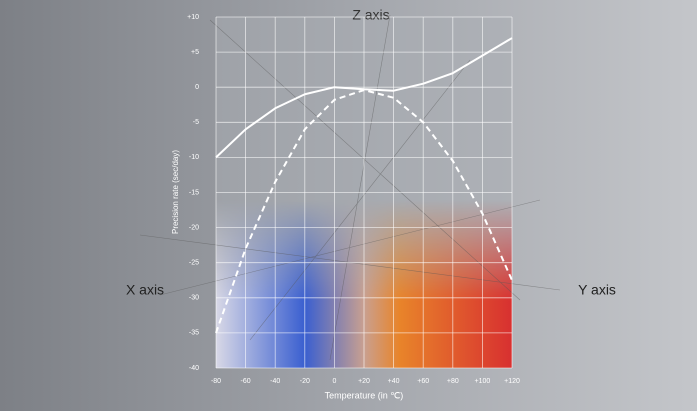 This screenshot has height=411, width=697. What do you see at coordinates (194, 298) in the screenshot?
I see `y-tick-label: -30` at bounding box center [194, 298].